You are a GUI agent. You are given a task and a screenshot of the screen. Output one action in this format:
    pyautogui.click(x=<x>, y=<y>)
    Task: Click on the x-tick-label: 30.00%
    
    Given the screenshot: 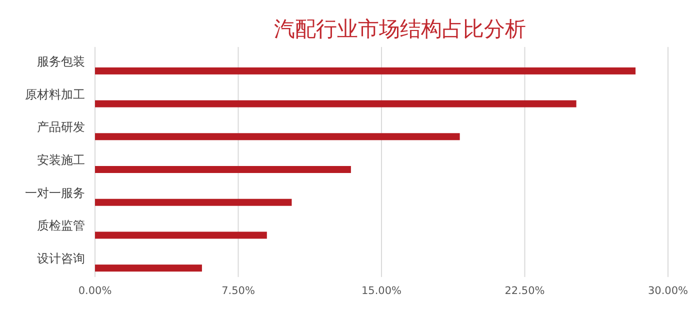 What is the action you would take?
    pyautogui.click(x=668, y=291)
    